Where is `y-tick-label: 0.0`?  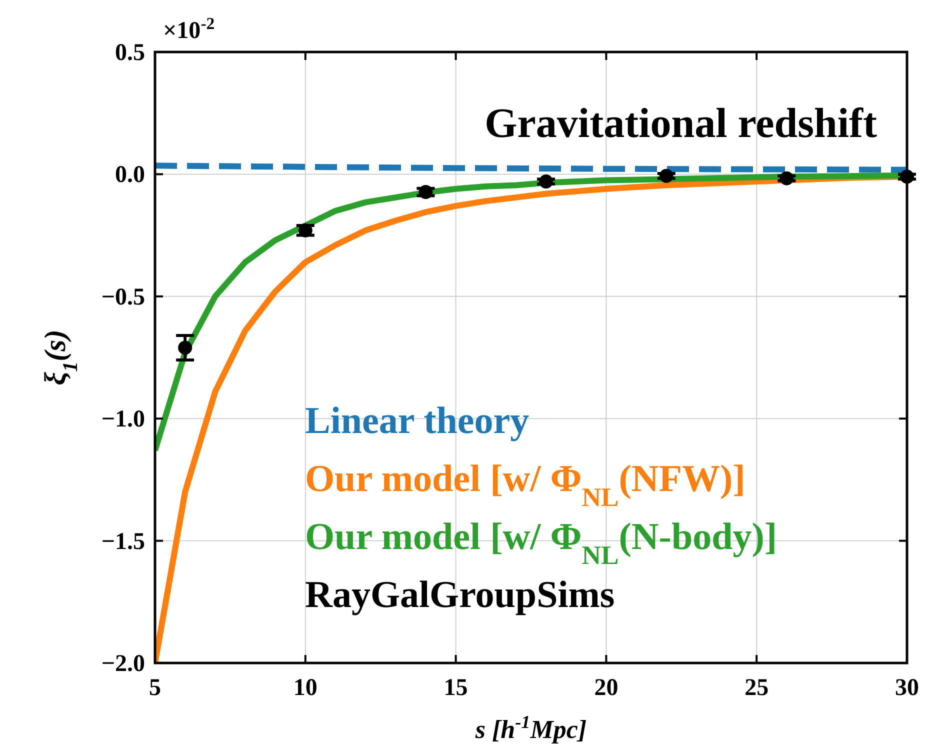 y-tick-label: 0.0 is located at coordinates (130, 175).